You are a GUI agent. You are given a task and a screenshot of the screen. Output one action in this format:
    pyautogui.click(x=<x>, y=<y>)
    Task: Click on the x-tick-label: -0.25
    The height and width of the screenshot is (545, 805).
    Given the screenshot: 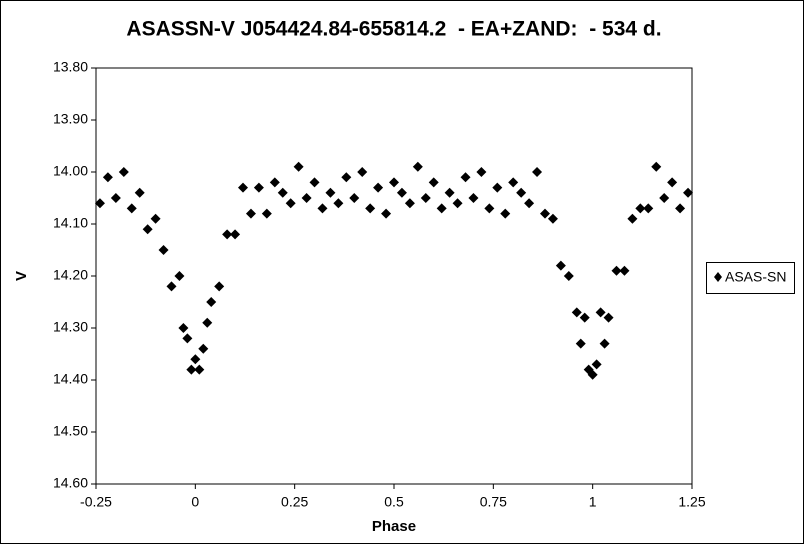 What is the action you would take?
    pyautogui.click(x=96, y=502)
    